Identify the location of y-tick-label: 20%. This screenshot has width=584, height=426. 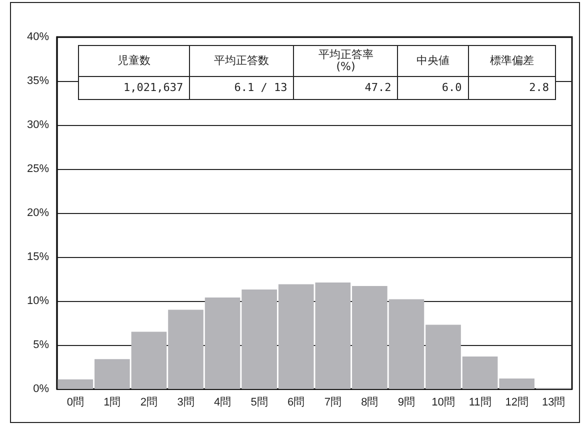
(38, 213).